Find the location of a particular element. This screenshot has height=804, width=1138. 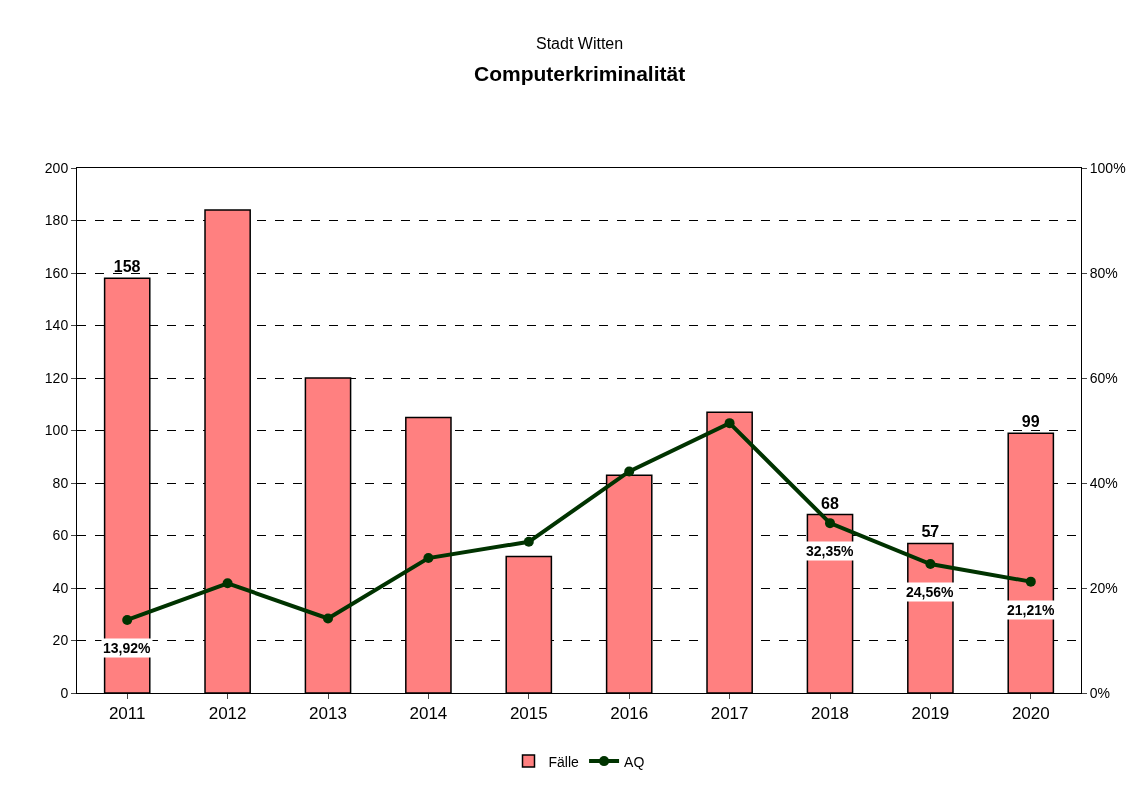

data-label: 21,21% is located at coordinates (1031, 610).